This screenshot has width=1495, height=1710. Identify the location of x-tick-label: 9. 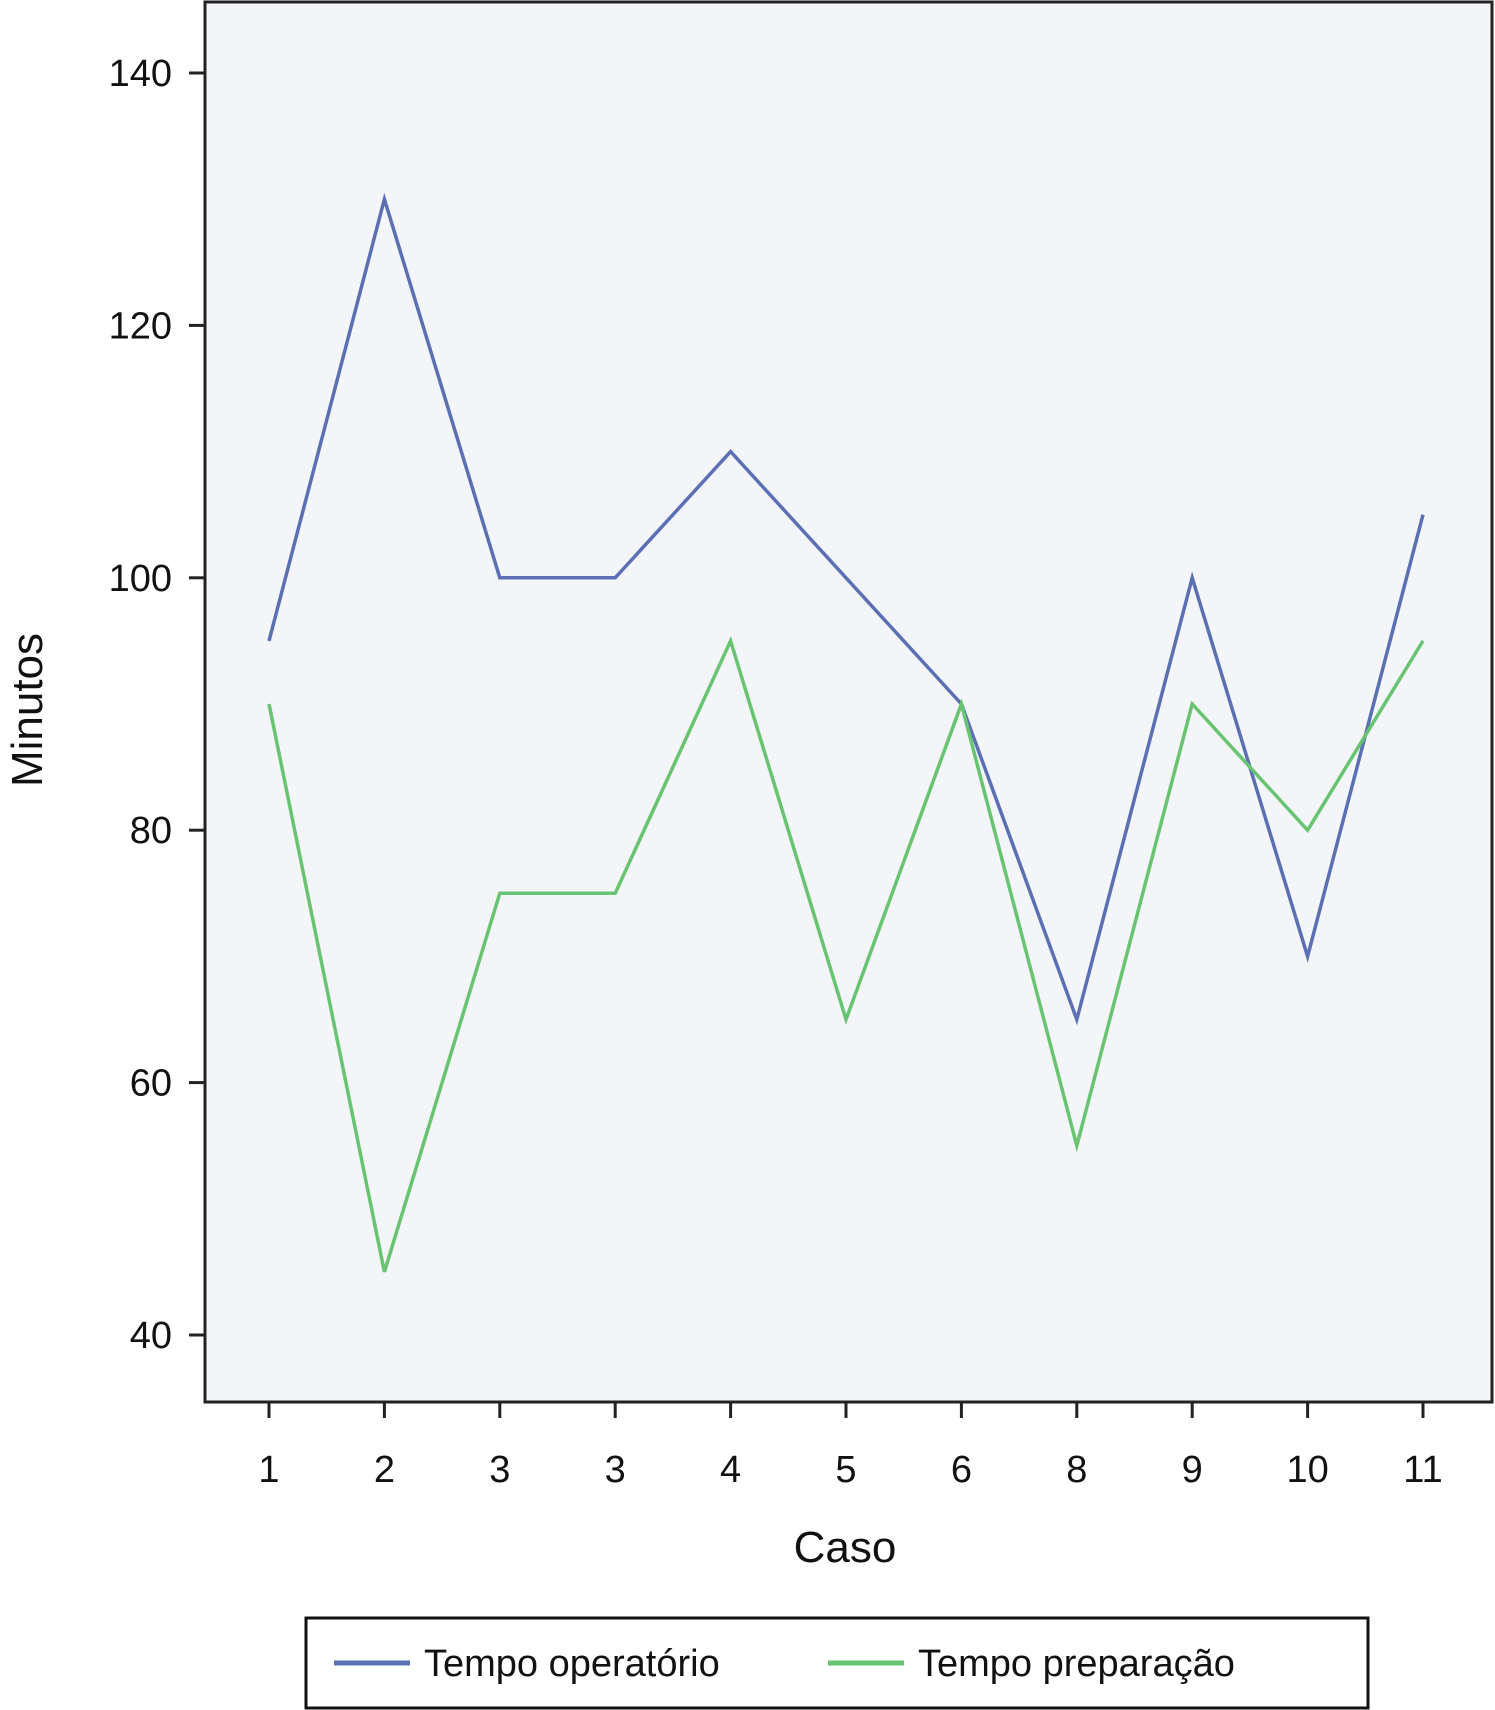
(1192, 1470).